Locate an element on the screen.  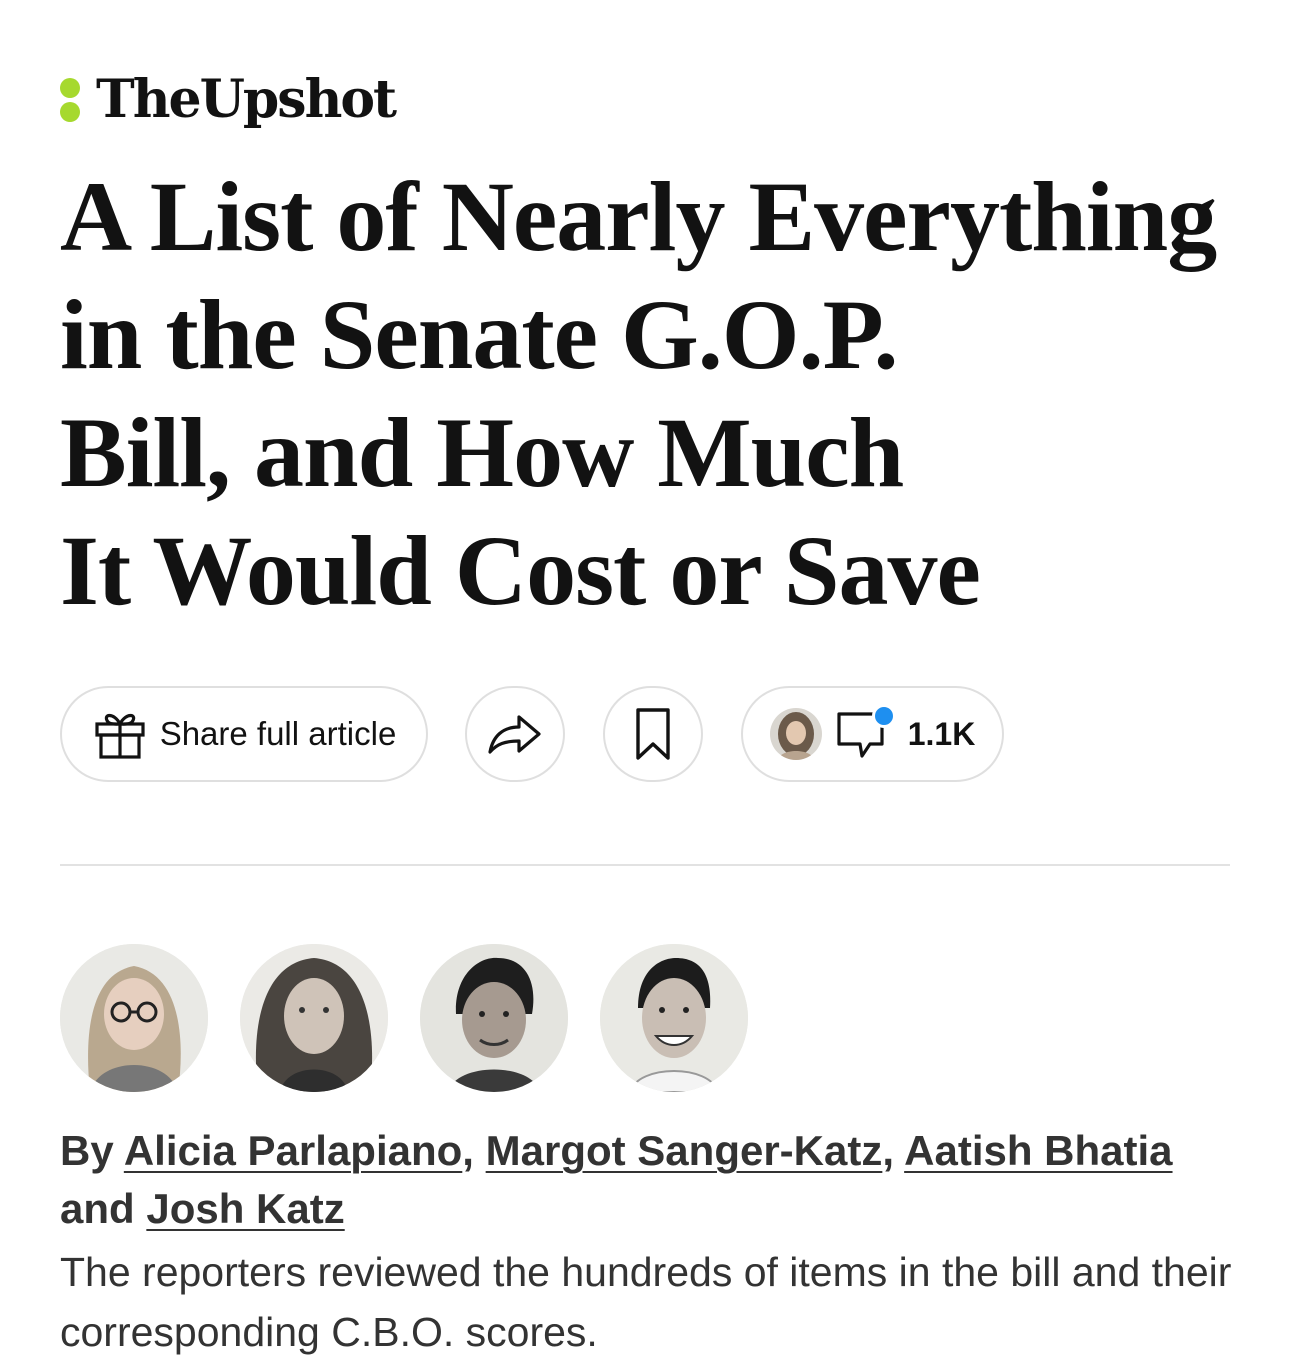
comment-count: 1.1K is located at coordinates (941, 733).